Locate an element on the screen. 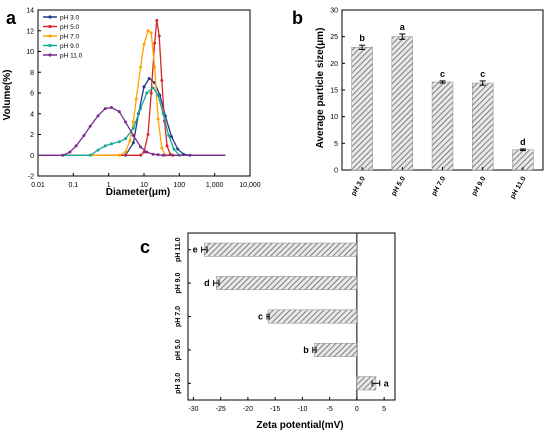 This screenshot has height=433, width=550. legend-label: pH 3.0 is located at coordinates (70, 18).